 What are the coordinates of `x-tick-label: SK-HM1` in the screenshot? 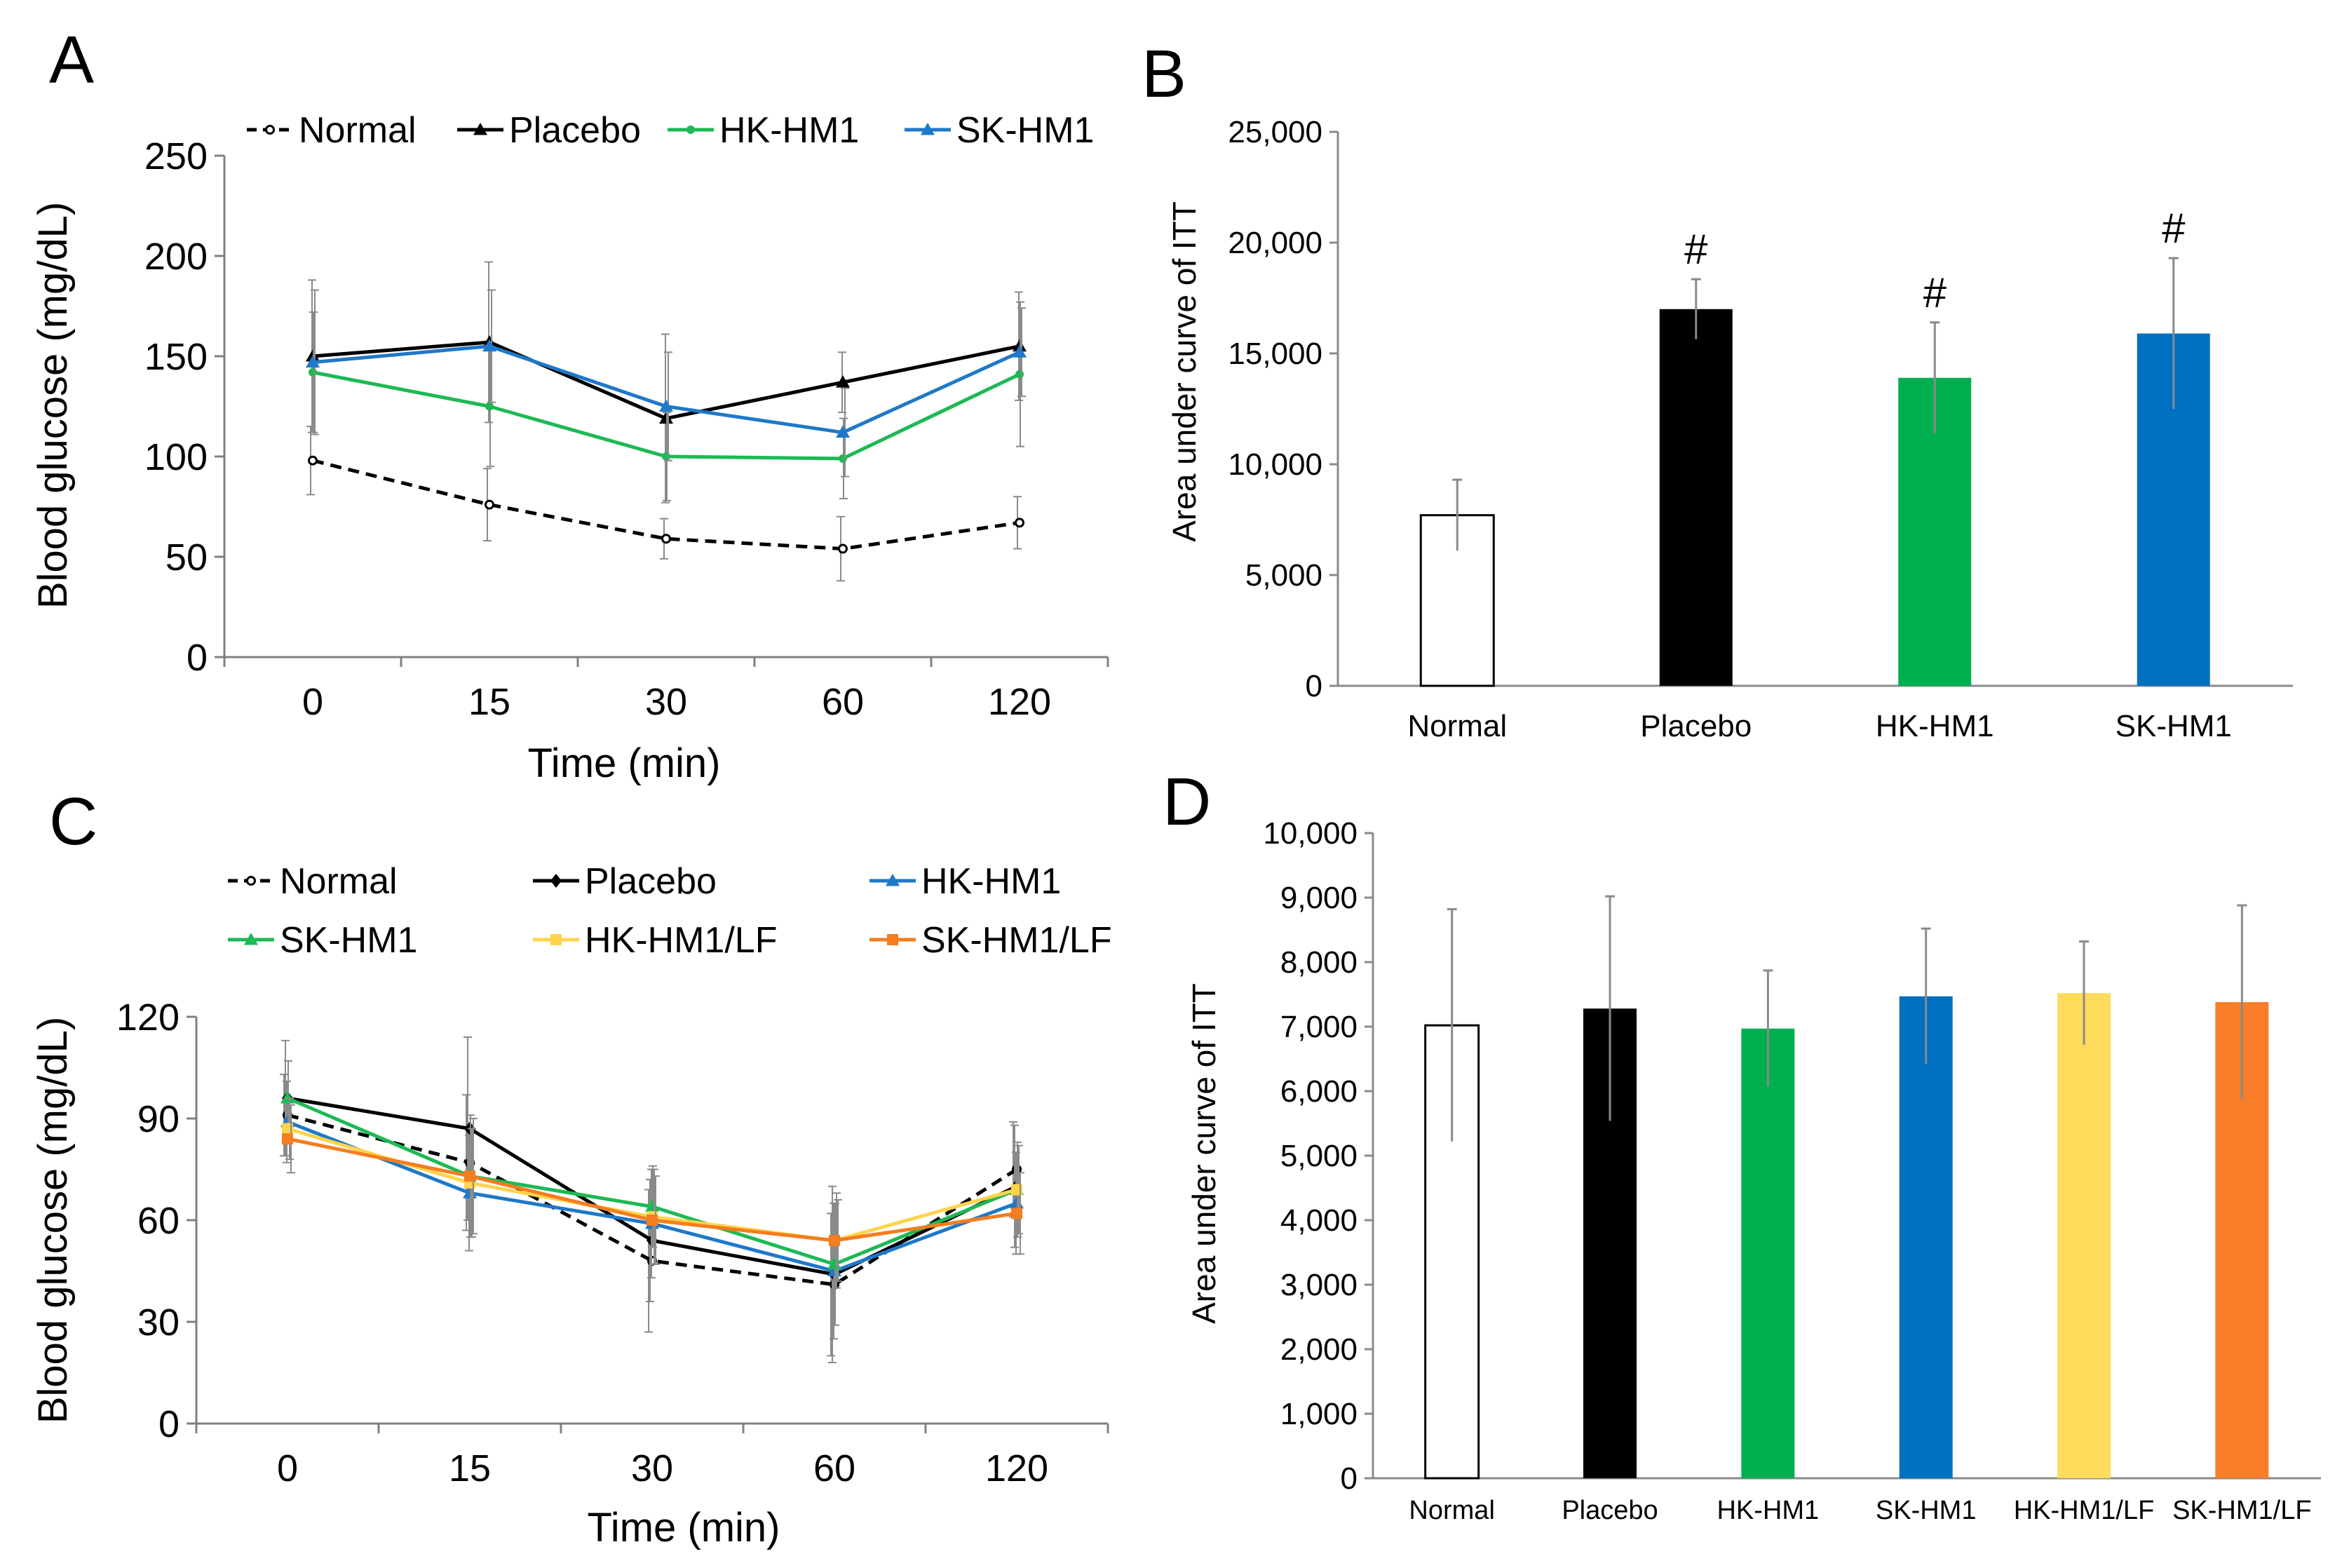 It's located at (2174, 726).